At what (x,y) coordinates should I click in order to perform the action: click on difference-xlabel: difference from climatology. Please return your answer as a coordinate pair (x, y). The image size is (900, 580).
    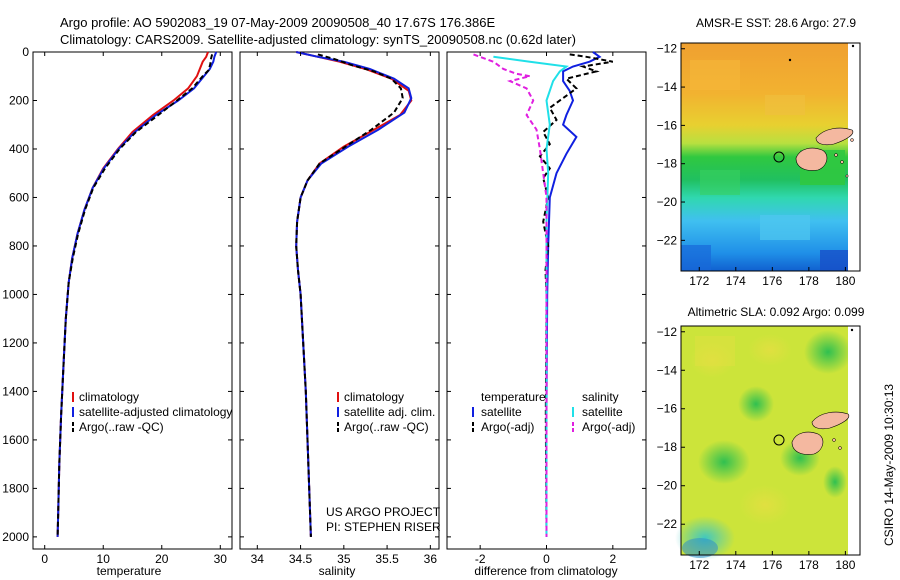
    Looking at the image, I should click on (545, 571).